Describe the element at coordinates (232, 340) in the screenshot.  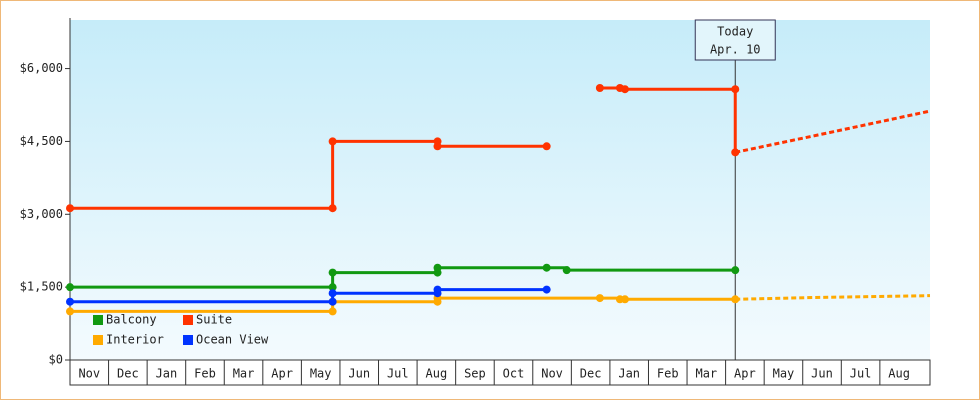
I see `legend-label: Ocean View` at that location.